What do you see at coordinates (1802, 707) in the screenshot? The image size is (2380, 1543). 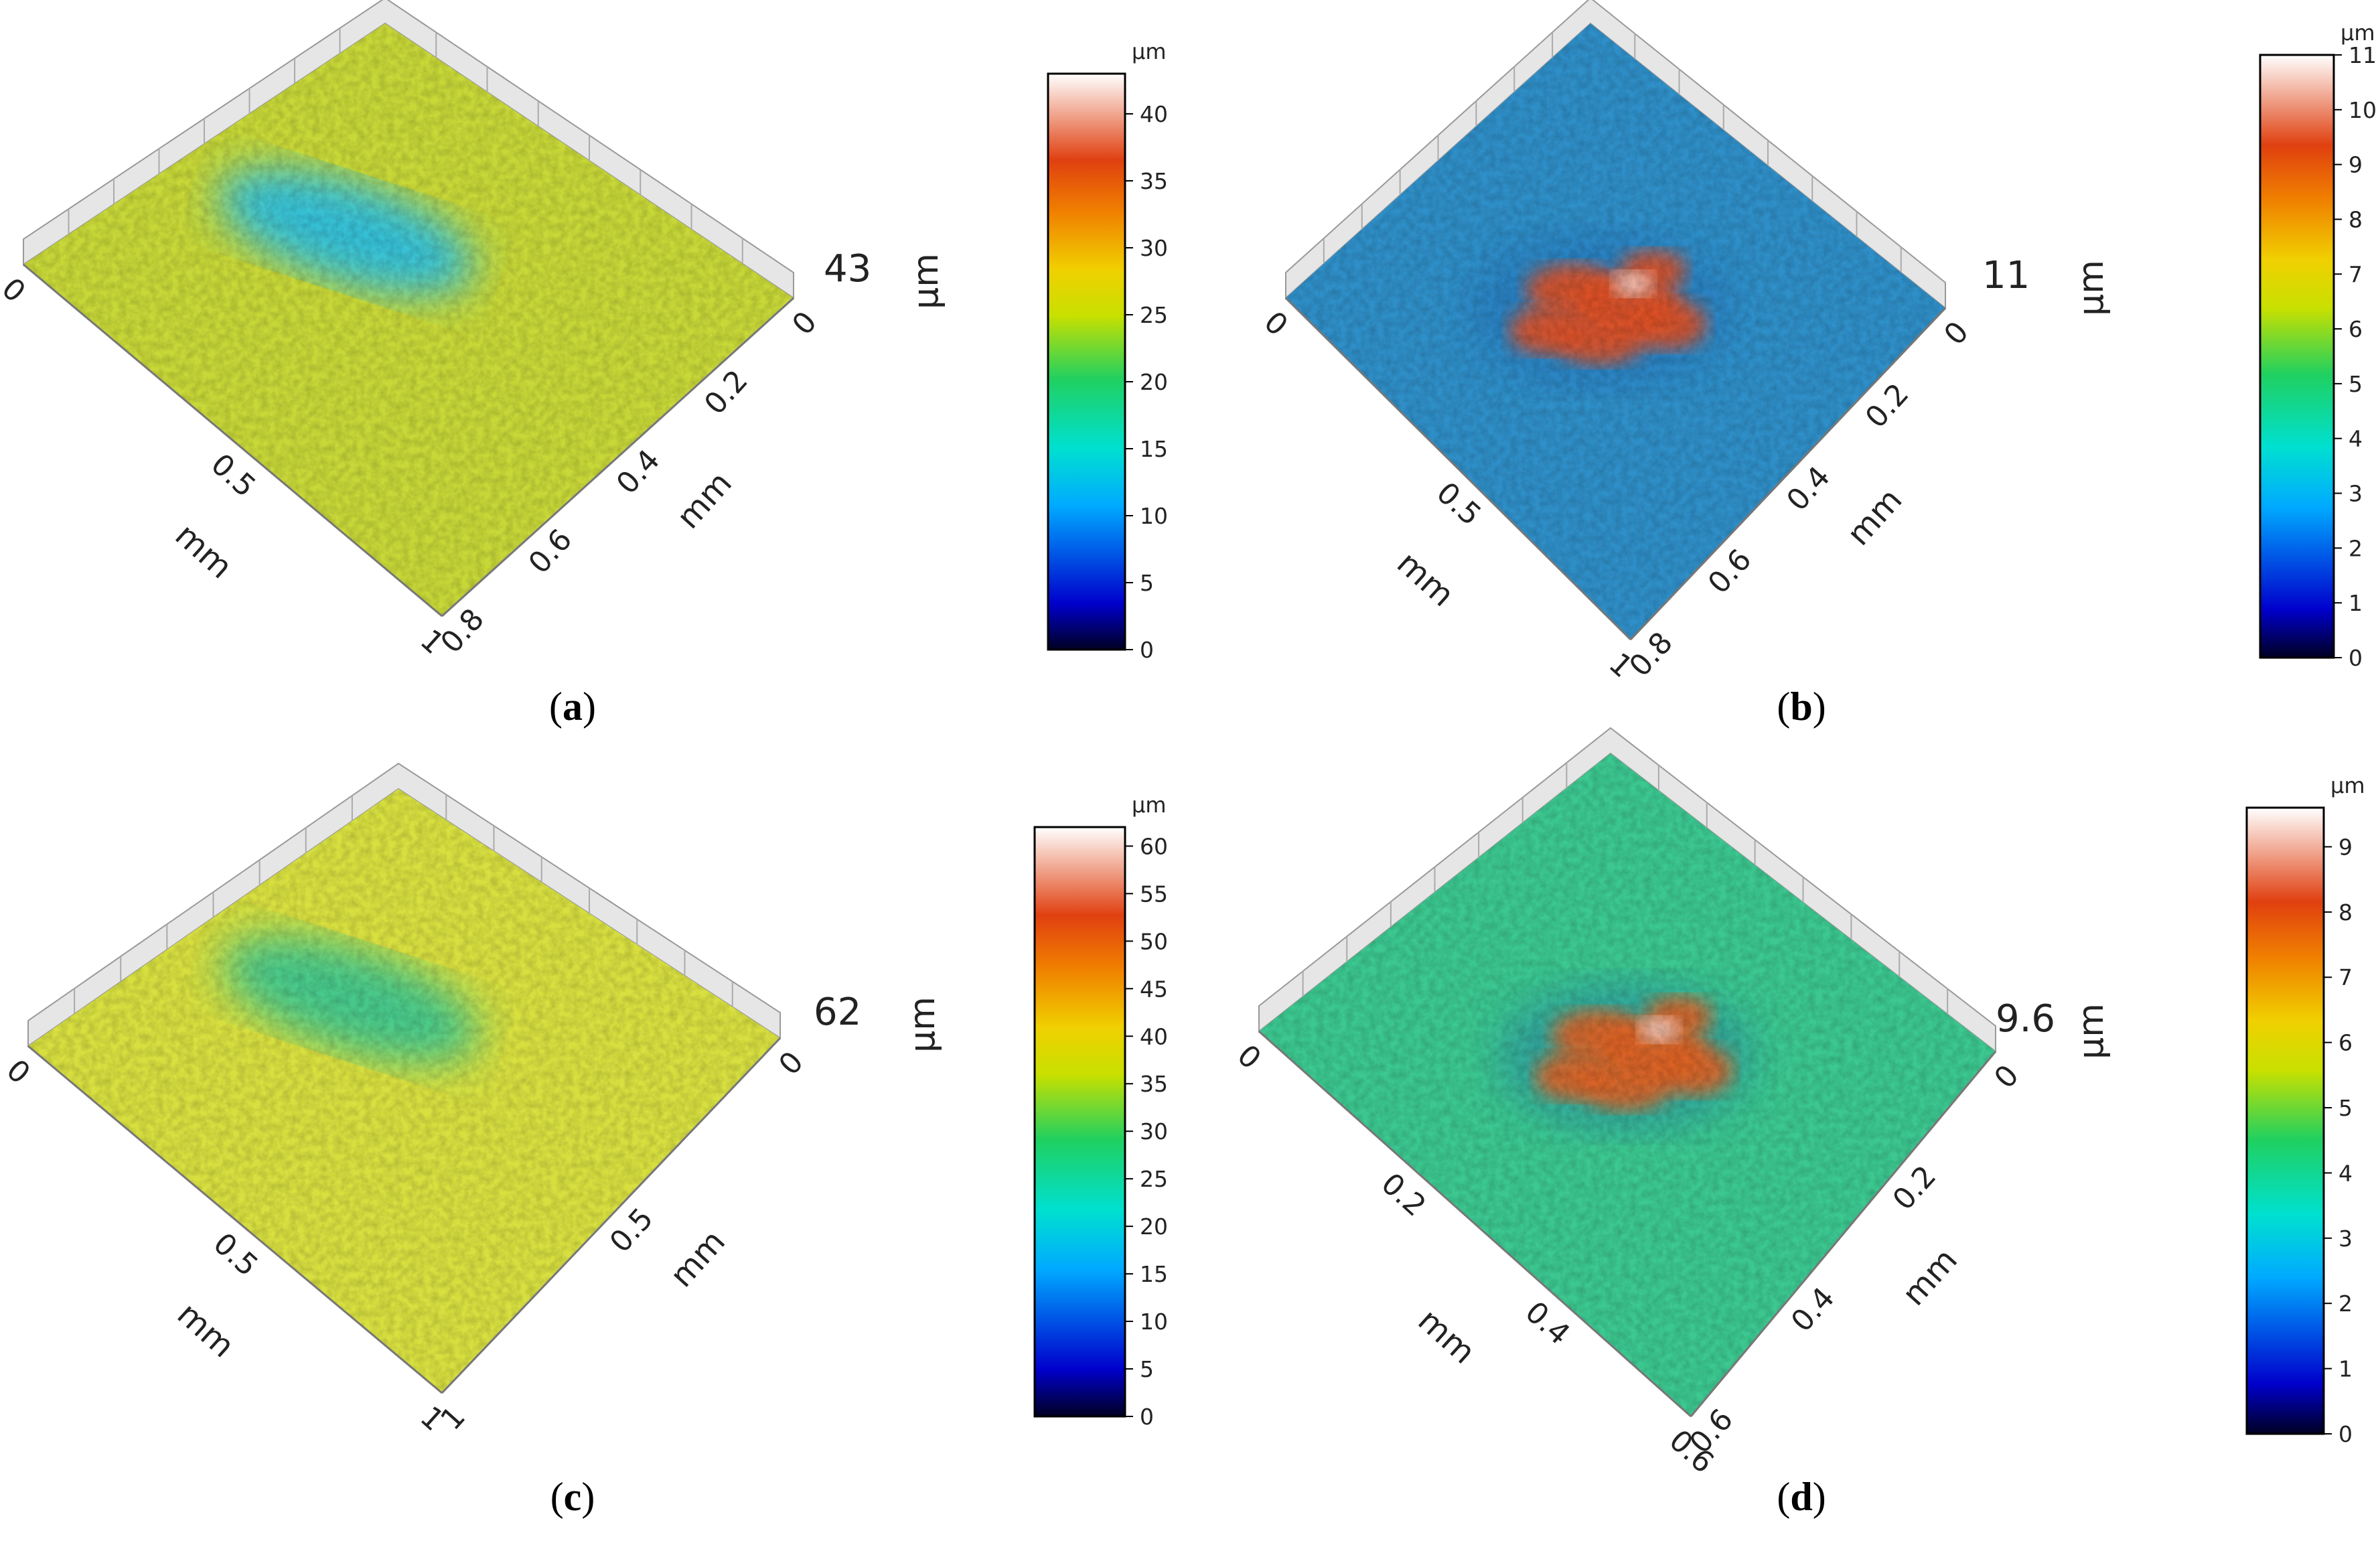 I see `panel-label: (b)` at bounding box center [1802, 707].